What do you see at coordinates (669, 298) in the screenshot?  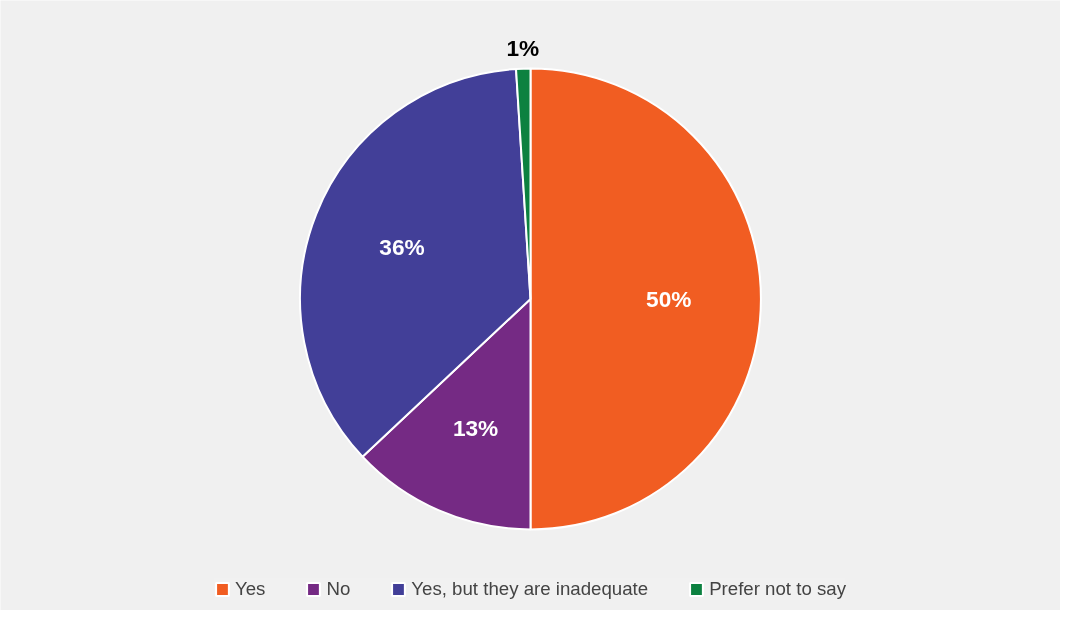 I see `data-label: 50%` at bounding box center [669, 298].